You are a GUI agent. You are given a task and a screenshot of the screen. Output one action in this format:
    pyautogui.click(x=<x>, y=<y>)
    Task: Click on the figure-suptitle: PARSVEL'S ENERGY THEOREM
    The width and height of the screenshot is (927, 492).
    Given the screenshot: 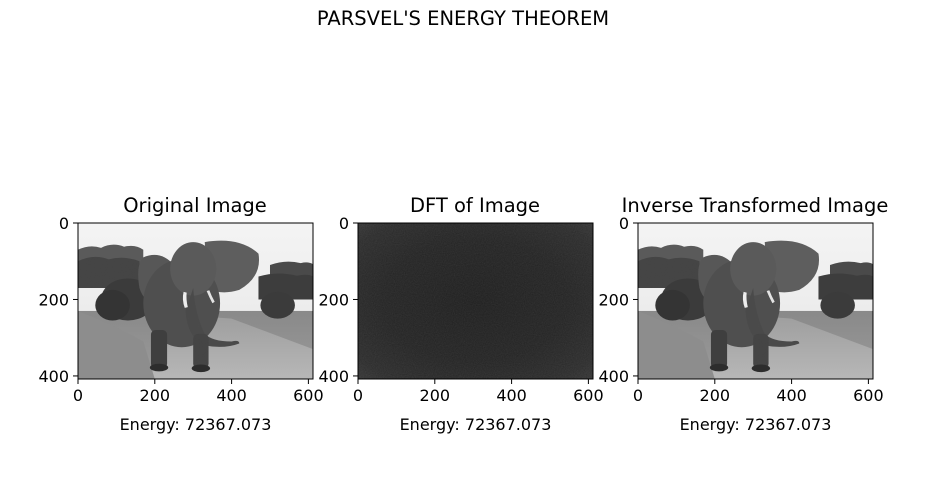 What is the action you would take?
    pyautogui.click(x=463, y=18)
    